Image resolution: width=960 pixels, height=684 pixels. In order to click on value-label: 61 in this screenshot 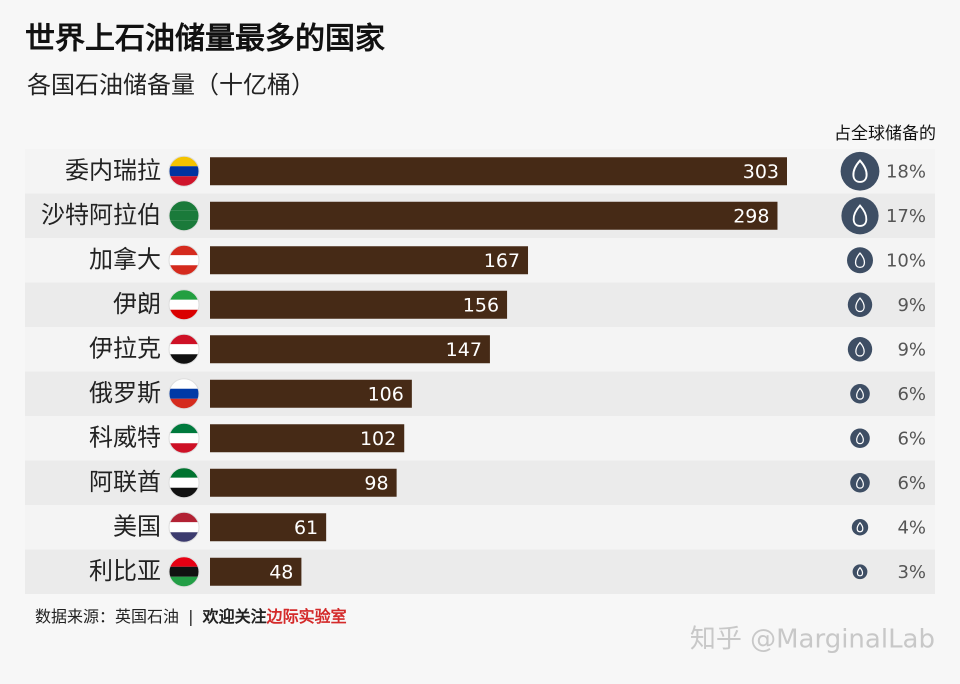, I will do `click(306, 528)`.